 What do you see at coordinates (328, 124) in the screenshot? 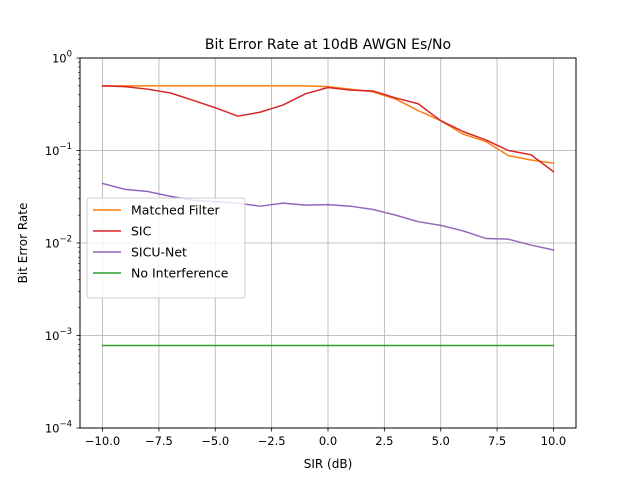
I see `series-line-matched-filter` at bounding box center [328, 124].